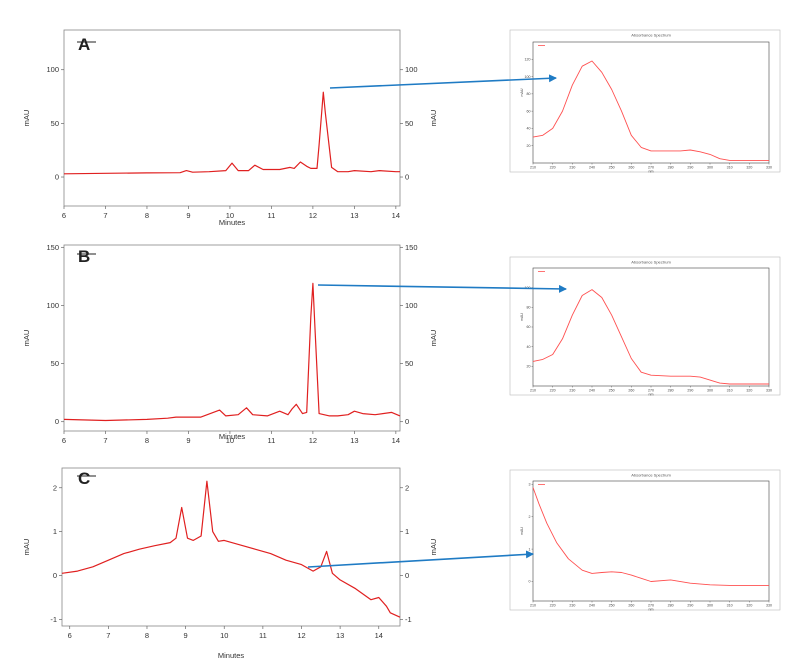 This screenshot has width=807, height=665. What do you see at coordinates (407, 575) in the screenshot?
I see `chrom-c-y-tick-label-right: 0` at bounding box center [407, 575].